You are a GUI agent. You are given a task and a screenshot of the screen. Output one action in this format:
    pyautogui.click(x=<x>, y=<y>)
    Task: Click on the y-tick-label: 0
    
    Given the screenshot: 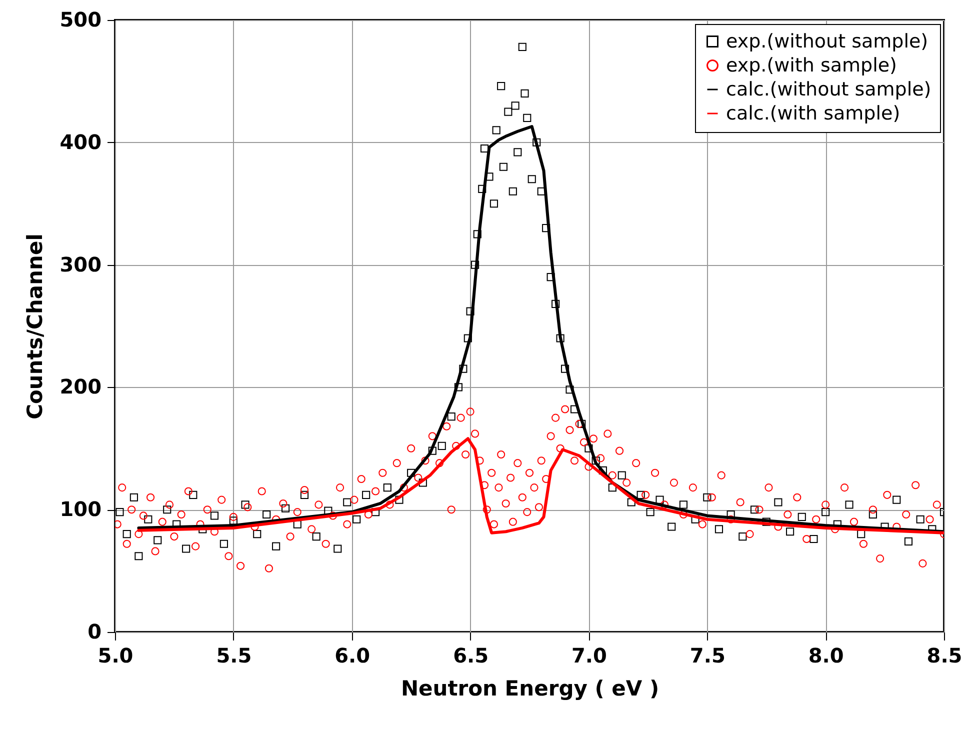 What is the action you would take?
    pyautogui.click(x=95, y=632)
    